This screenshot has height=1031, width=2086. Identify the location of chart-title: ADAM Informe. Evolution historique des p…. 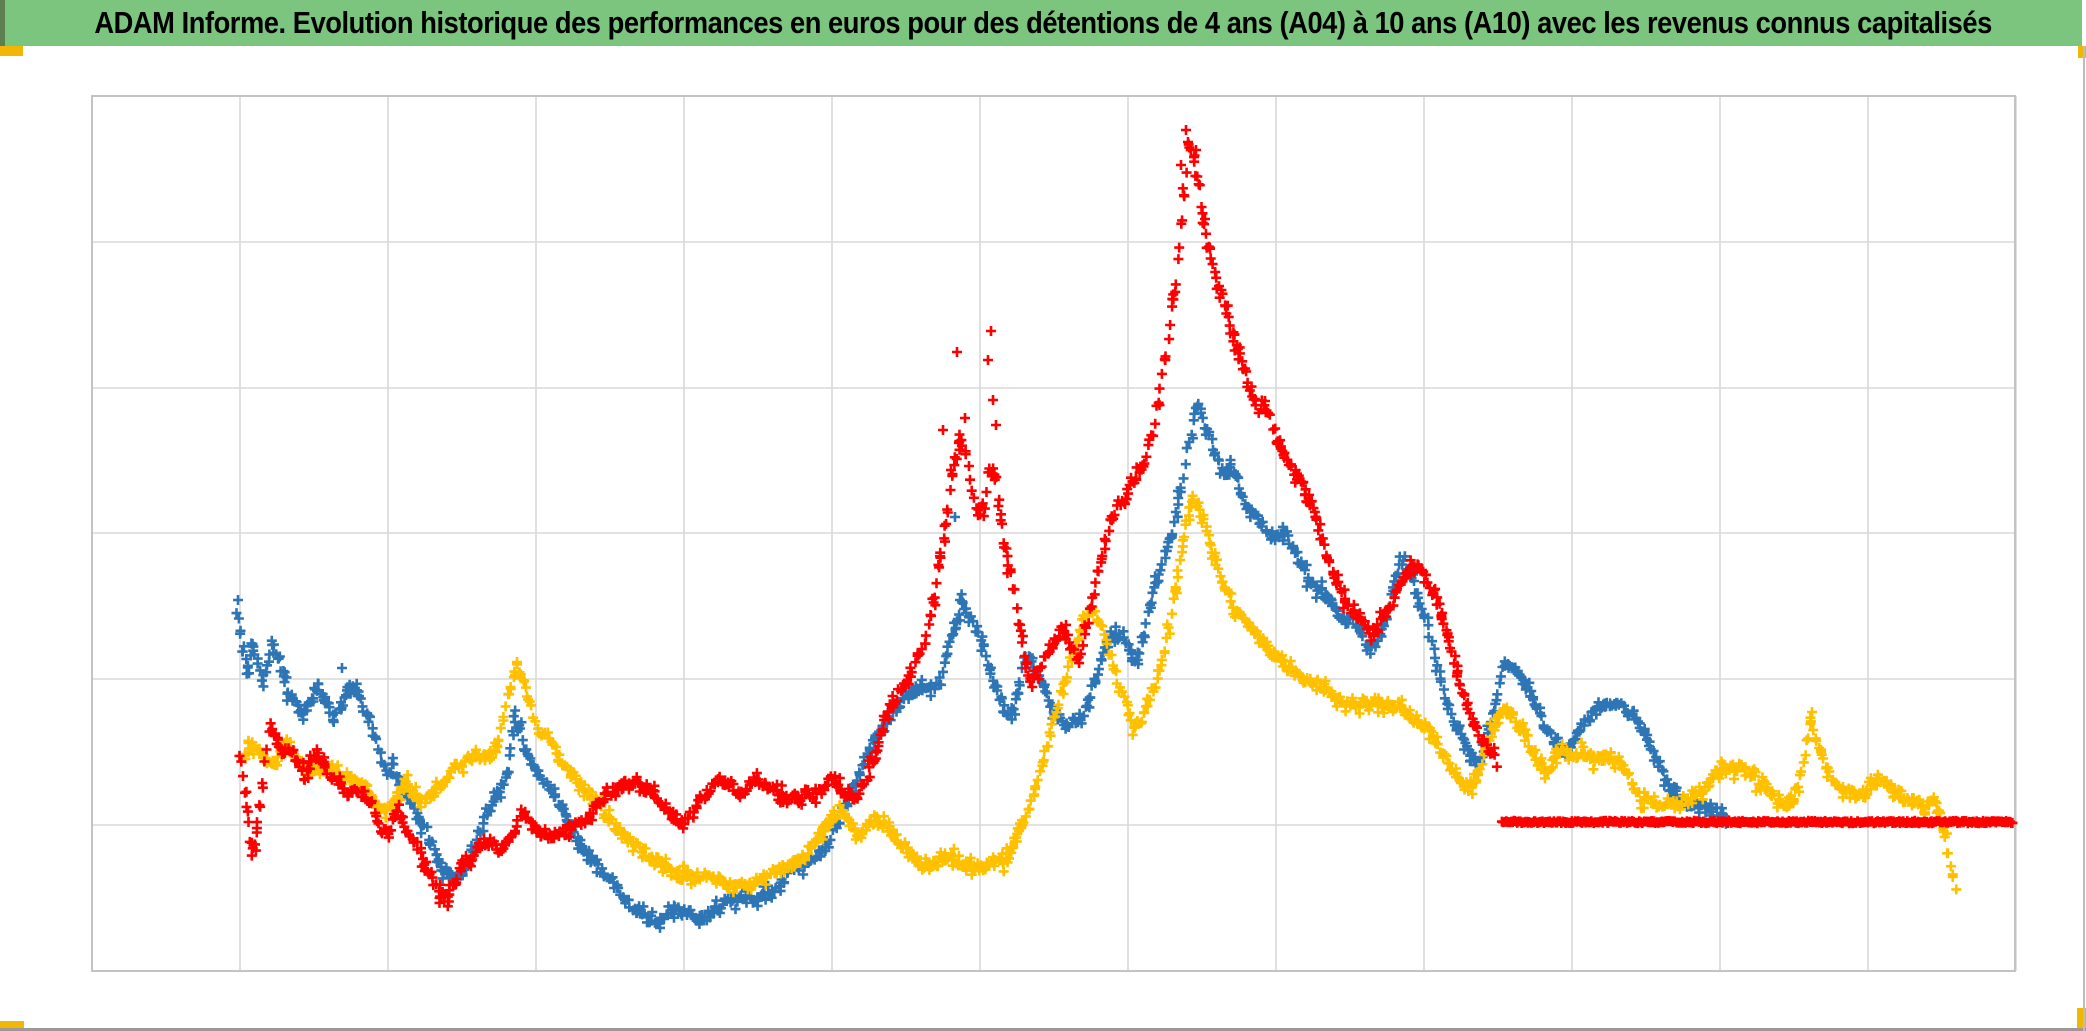
(1043, 22).